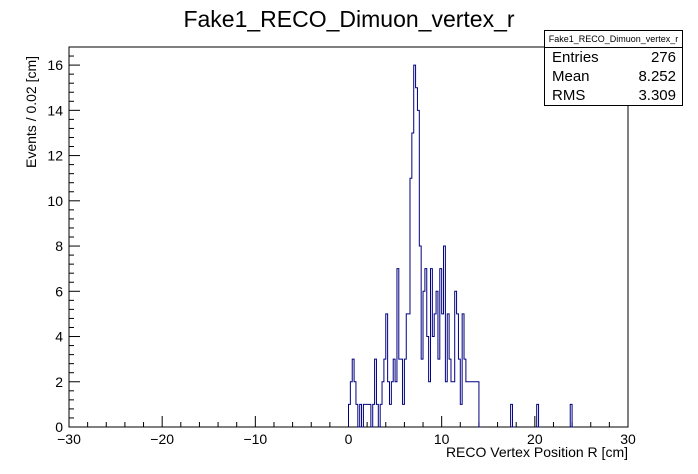 This screenshot has width=698, height=474. Describe the element at coordinates (55, 201) in the screenshot. I see `y-tick-label: 10` at that location.